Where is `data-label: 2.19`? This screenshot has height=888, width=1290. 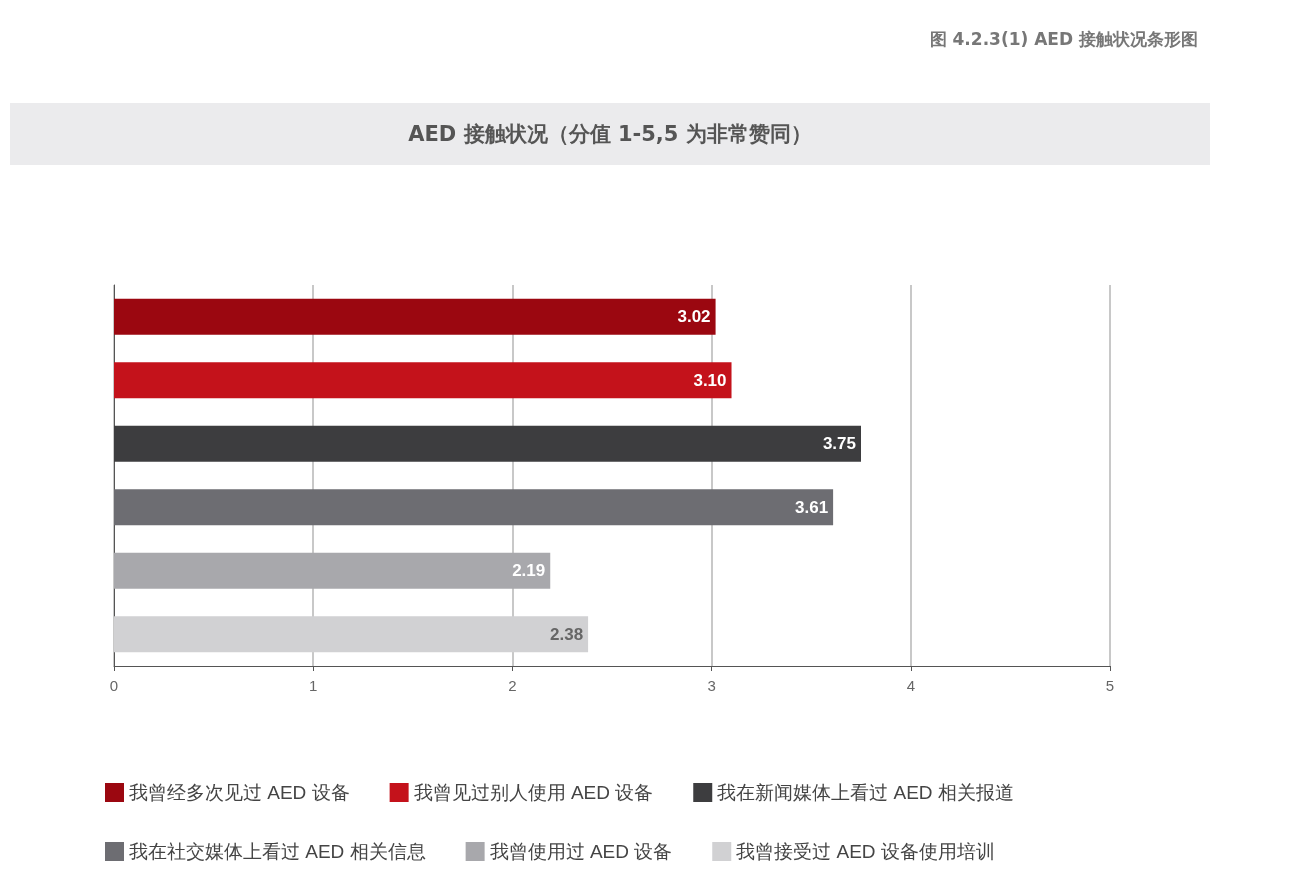 data-label: 2.19 is located at coordinates (529, 571).